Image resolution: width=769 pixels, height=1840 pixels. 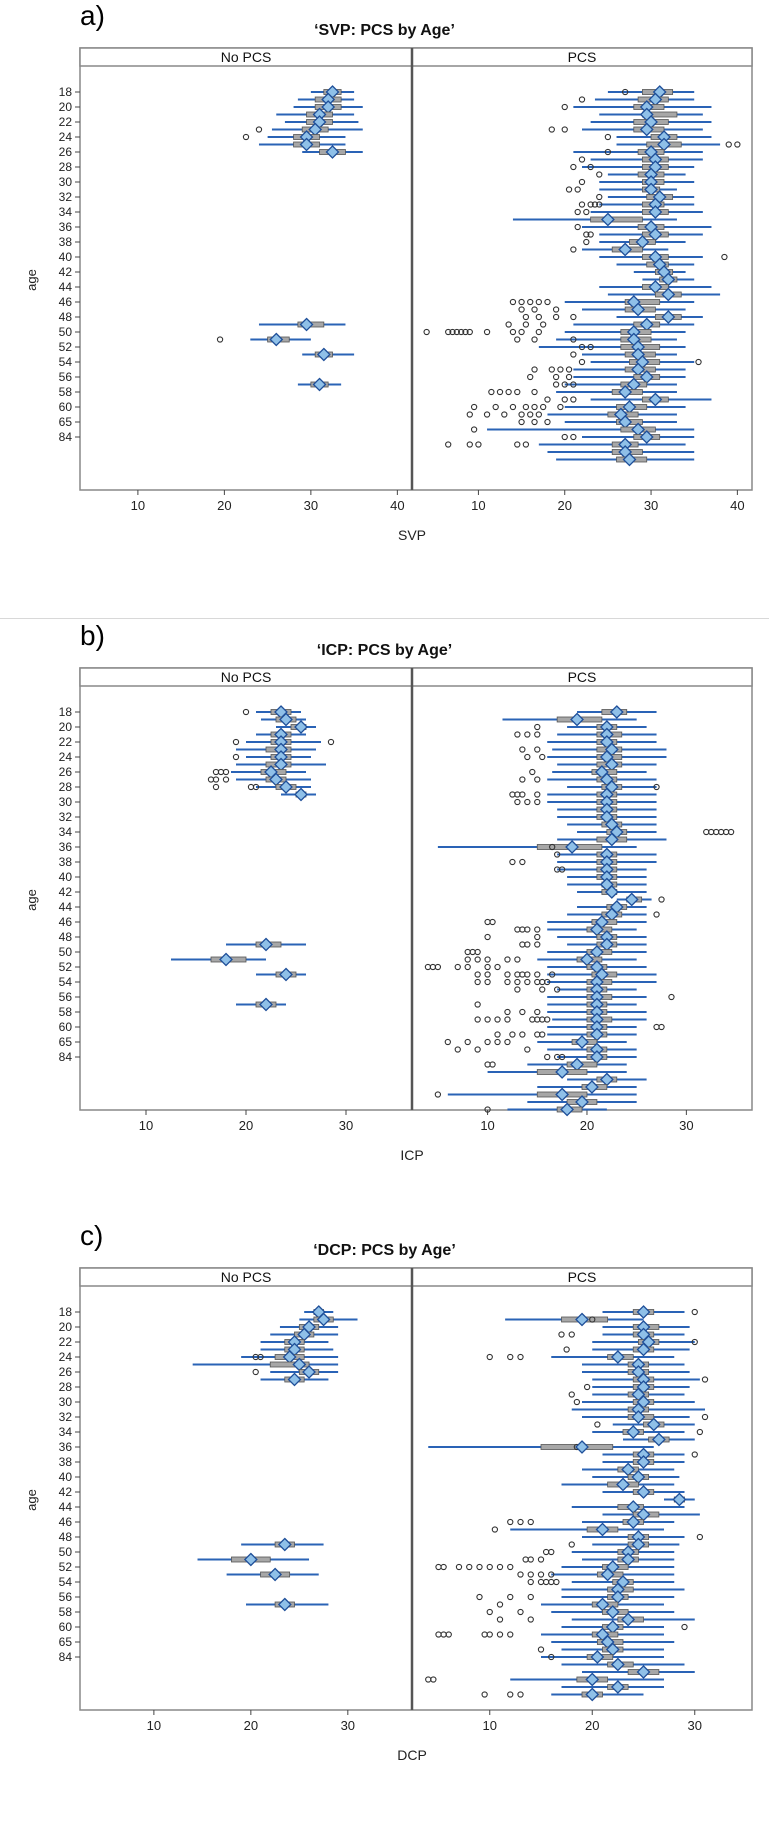 What do you see at coordinates (66, 122) in the screenshot?
I see `y-tick-label: 22` at bounding box center [66, 122].